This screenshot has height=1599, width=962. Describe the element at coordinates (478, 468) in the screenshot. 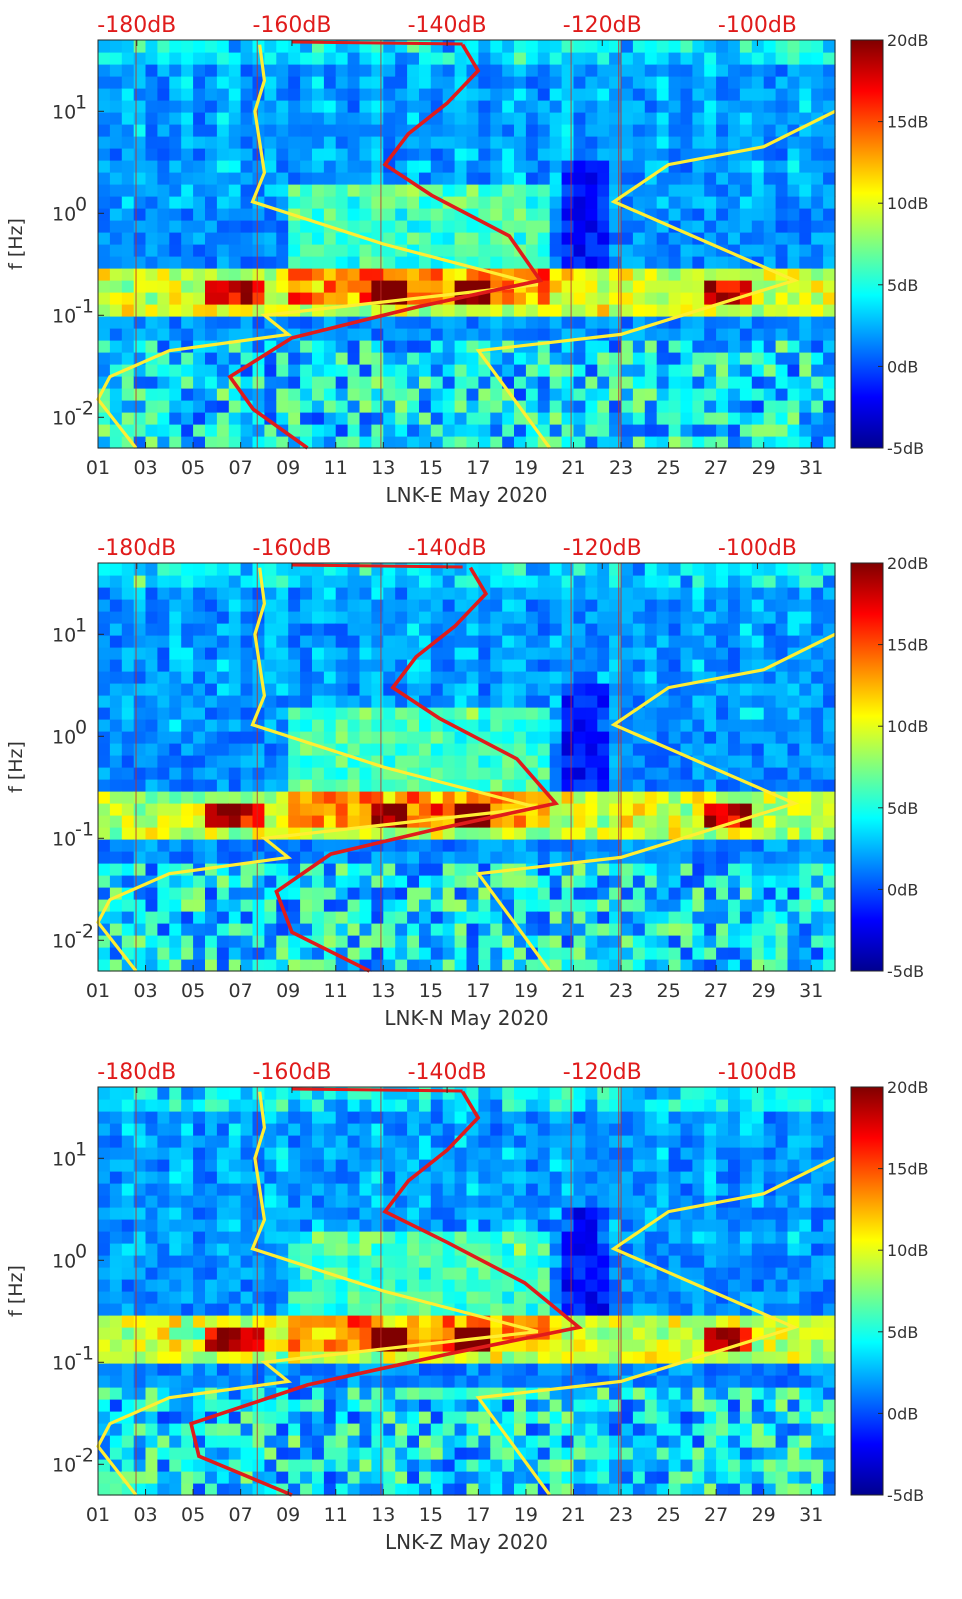

I see `x-axis-tick-label: 17` at that location.